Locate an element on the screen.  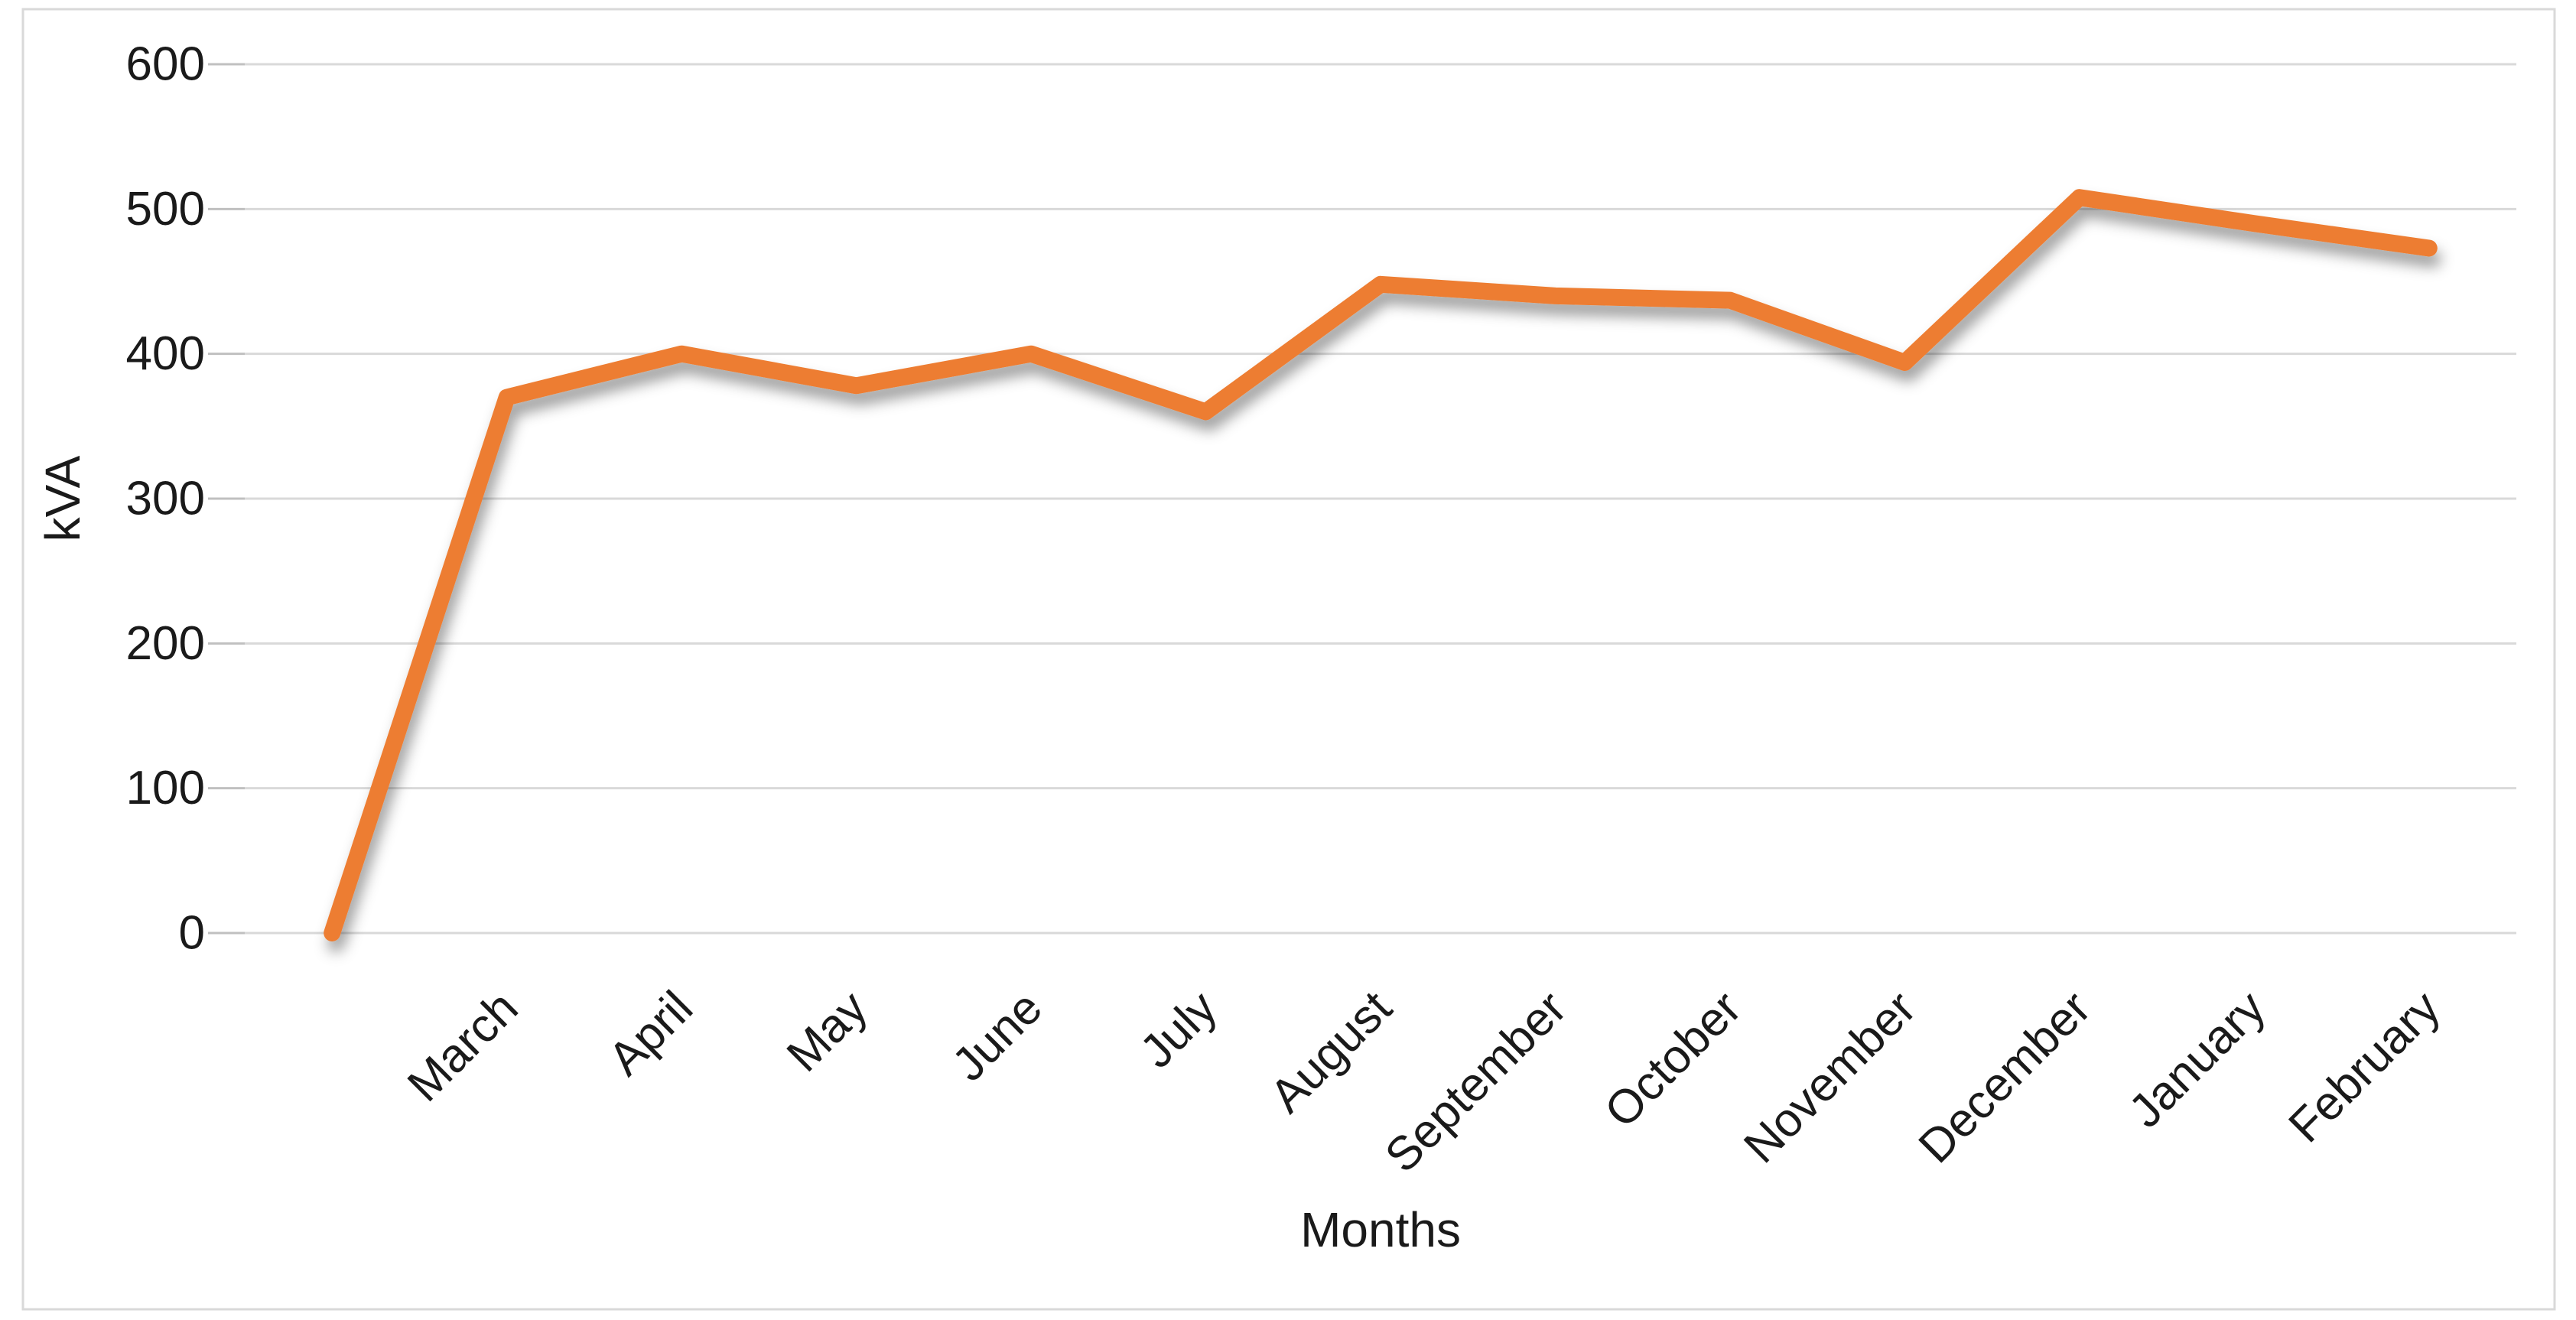
y-tick-label-100: 100 is located at coordinates (165, 788).